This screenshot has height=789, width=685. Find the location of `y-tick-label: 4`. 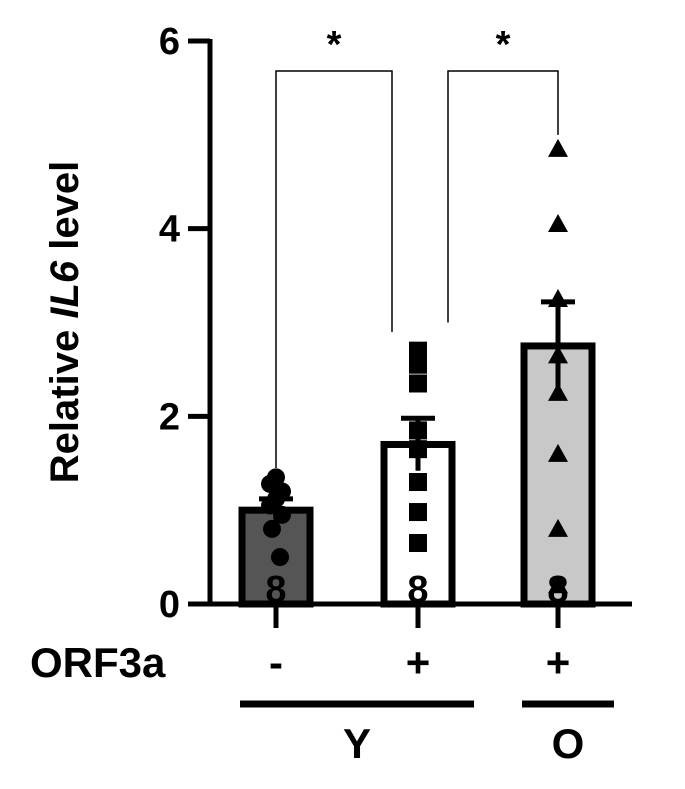

y-tick-label: 4 is located at coordinates (169, 230).